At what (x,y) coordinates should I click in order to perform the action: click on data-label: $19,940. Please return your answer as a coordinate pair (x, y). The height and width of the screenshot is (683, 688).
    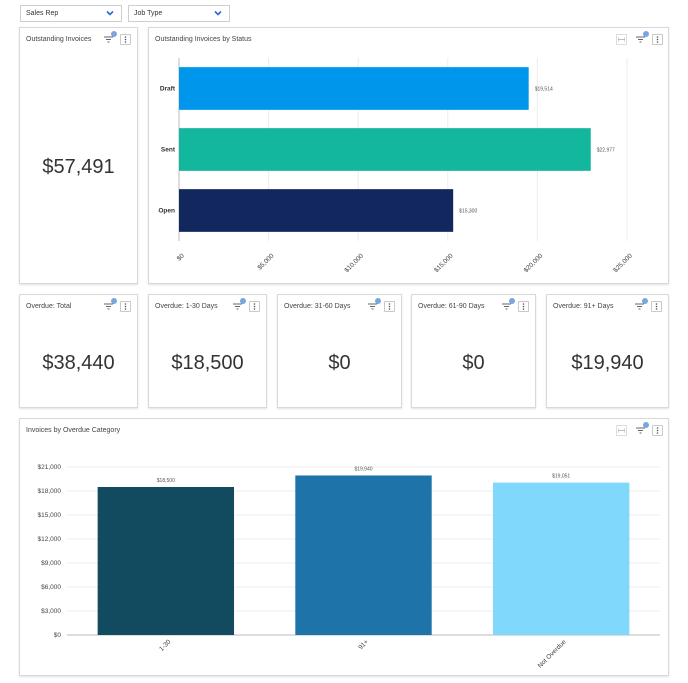
    Looking at the image, I should click on (363, 469).